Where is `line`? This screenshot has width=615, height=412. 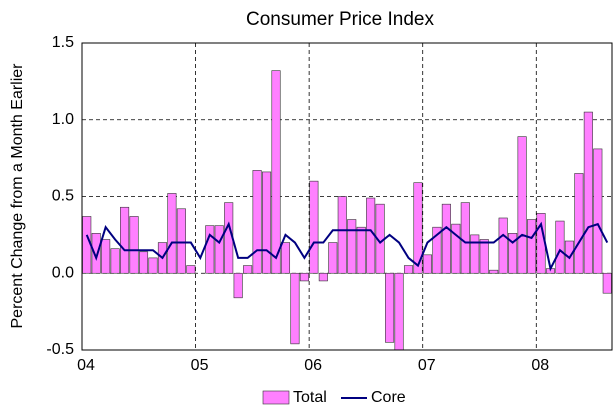
line is located at coordinates (347, 246).